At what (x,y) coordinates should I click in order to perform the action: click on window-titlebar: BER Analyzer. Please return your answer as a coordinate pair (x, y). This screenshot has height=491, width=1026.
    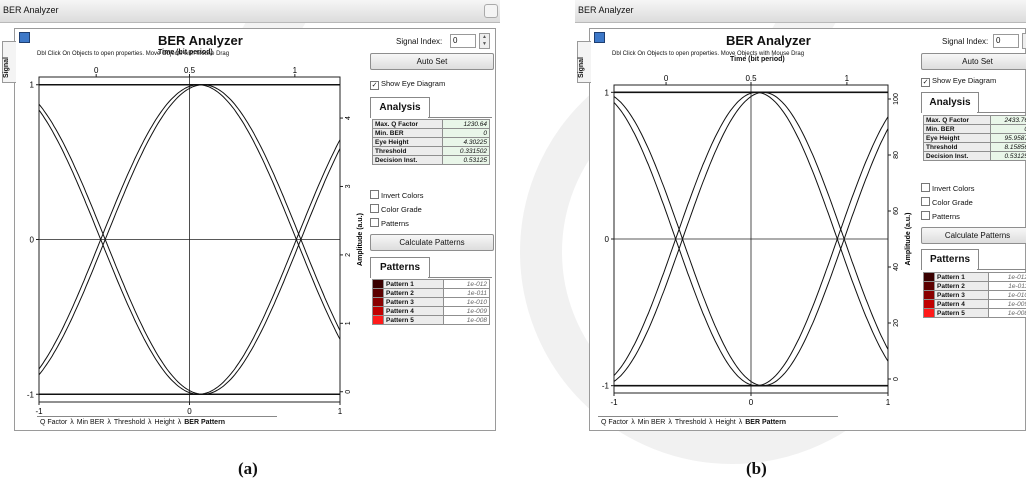
    Looking at the image, I should click on (800, 11).